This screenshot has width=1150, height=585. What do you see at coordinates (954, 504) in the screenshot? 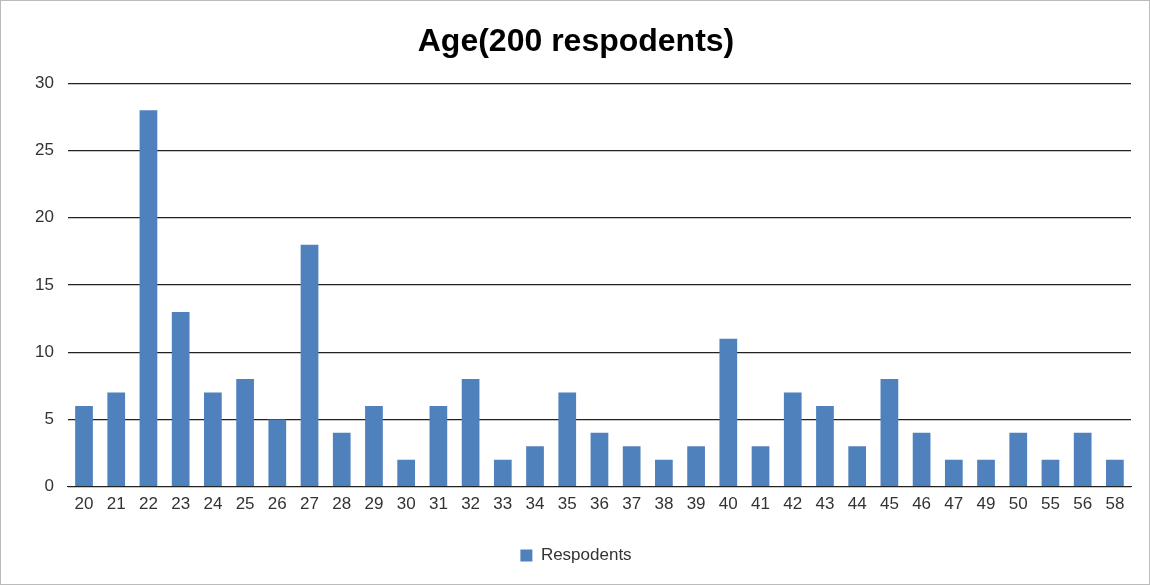
I see `x-tick-label: 47` at bounding box center [954, 504].